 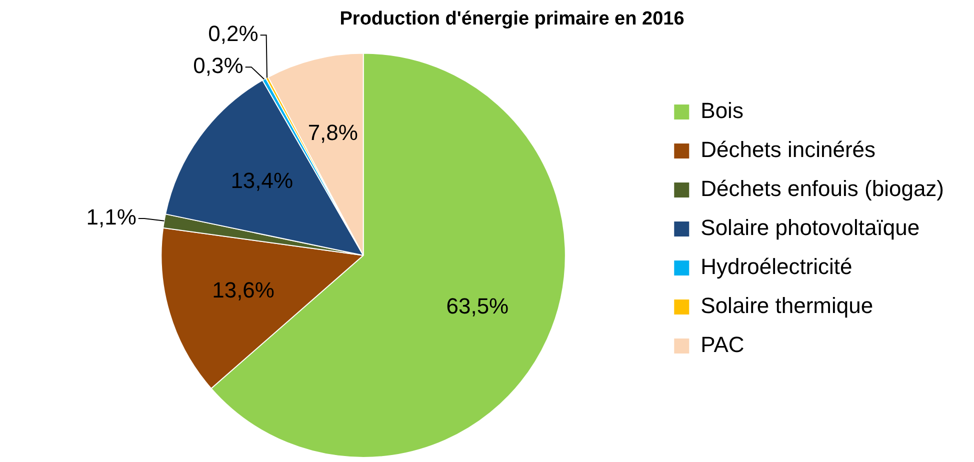 I want to click on data-label: 7,8%, so click(x=333, y=132).